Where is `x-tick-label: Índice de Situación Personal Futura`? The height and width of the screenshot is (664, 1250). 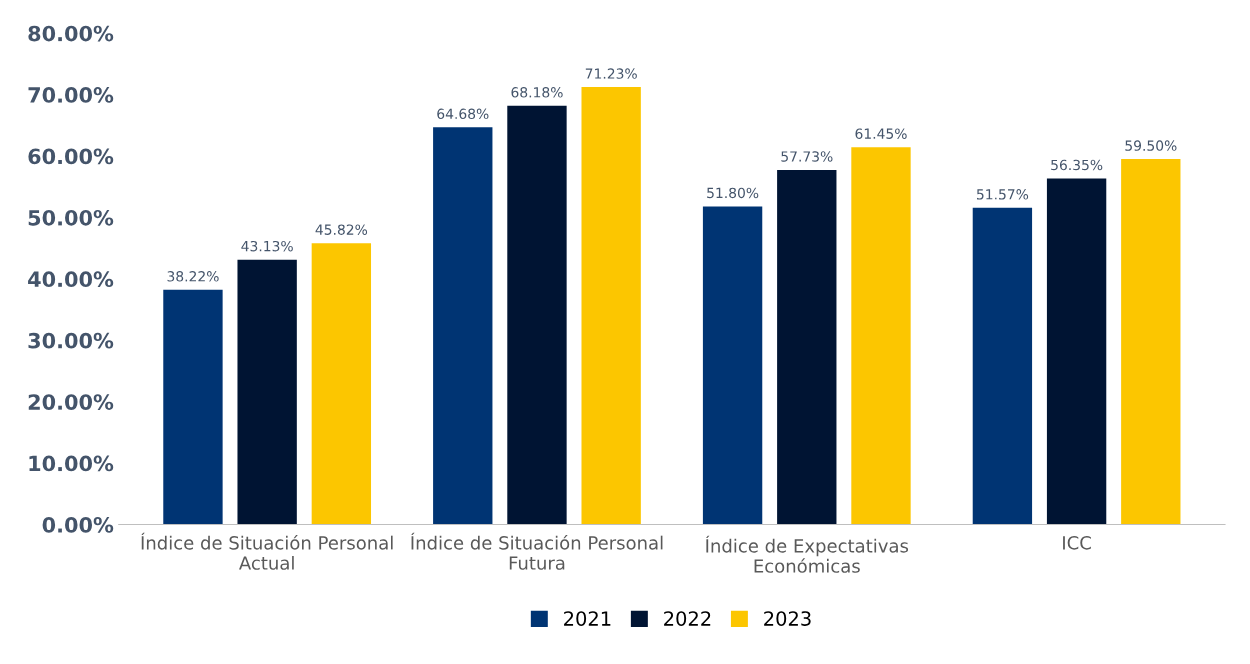
x-tick-label: Índice de Situación Personal Futura is located at coordinates (537, 551).